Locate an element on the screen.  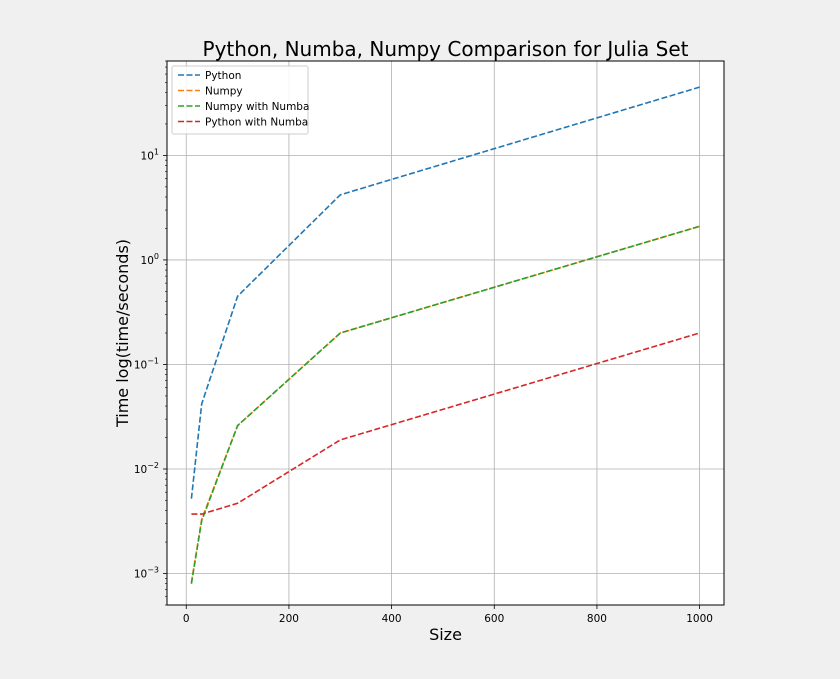
legend-box is located at coordinates (240, 100).